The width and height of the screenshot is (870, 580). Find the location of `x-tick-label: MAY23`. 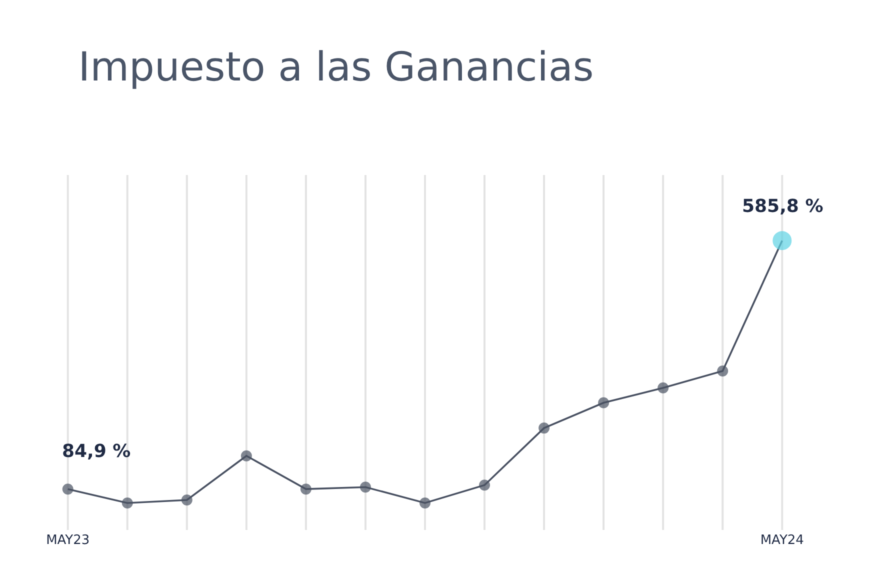

x-tick-label: MAY23 is located at coordinates (68, 540).